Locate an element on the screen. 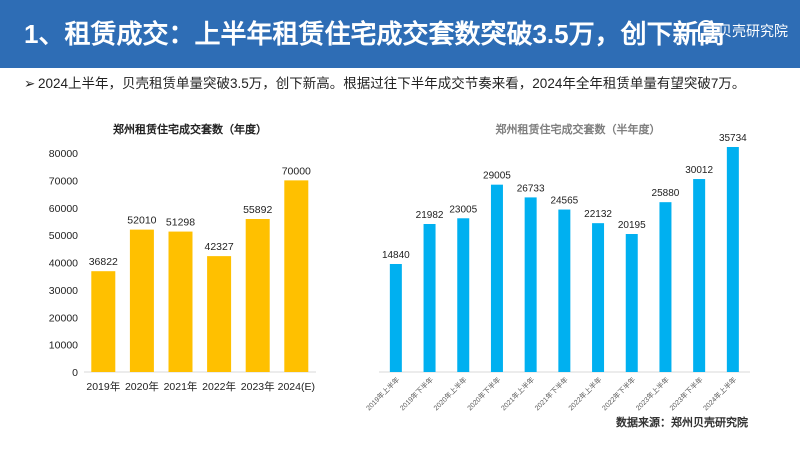 Image resolution: width=800 pixels, height=450 pixels. right-data-label: 14840 is located at coordinates (396, 255).